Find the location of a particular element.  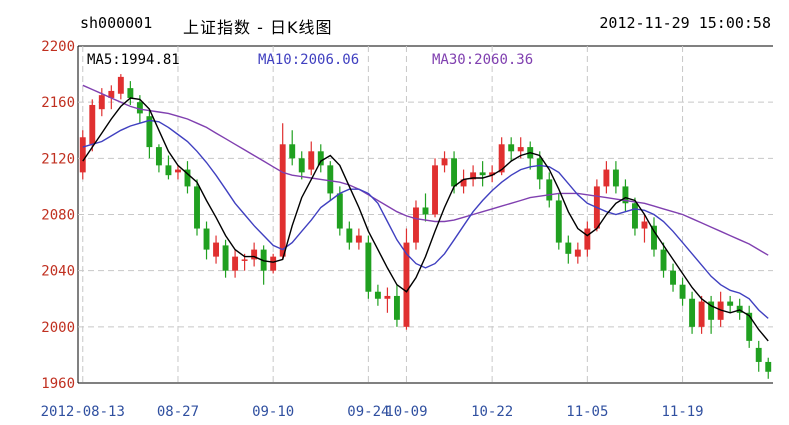

x-tick-label: 10-22 is located at coordinates (492, 412).